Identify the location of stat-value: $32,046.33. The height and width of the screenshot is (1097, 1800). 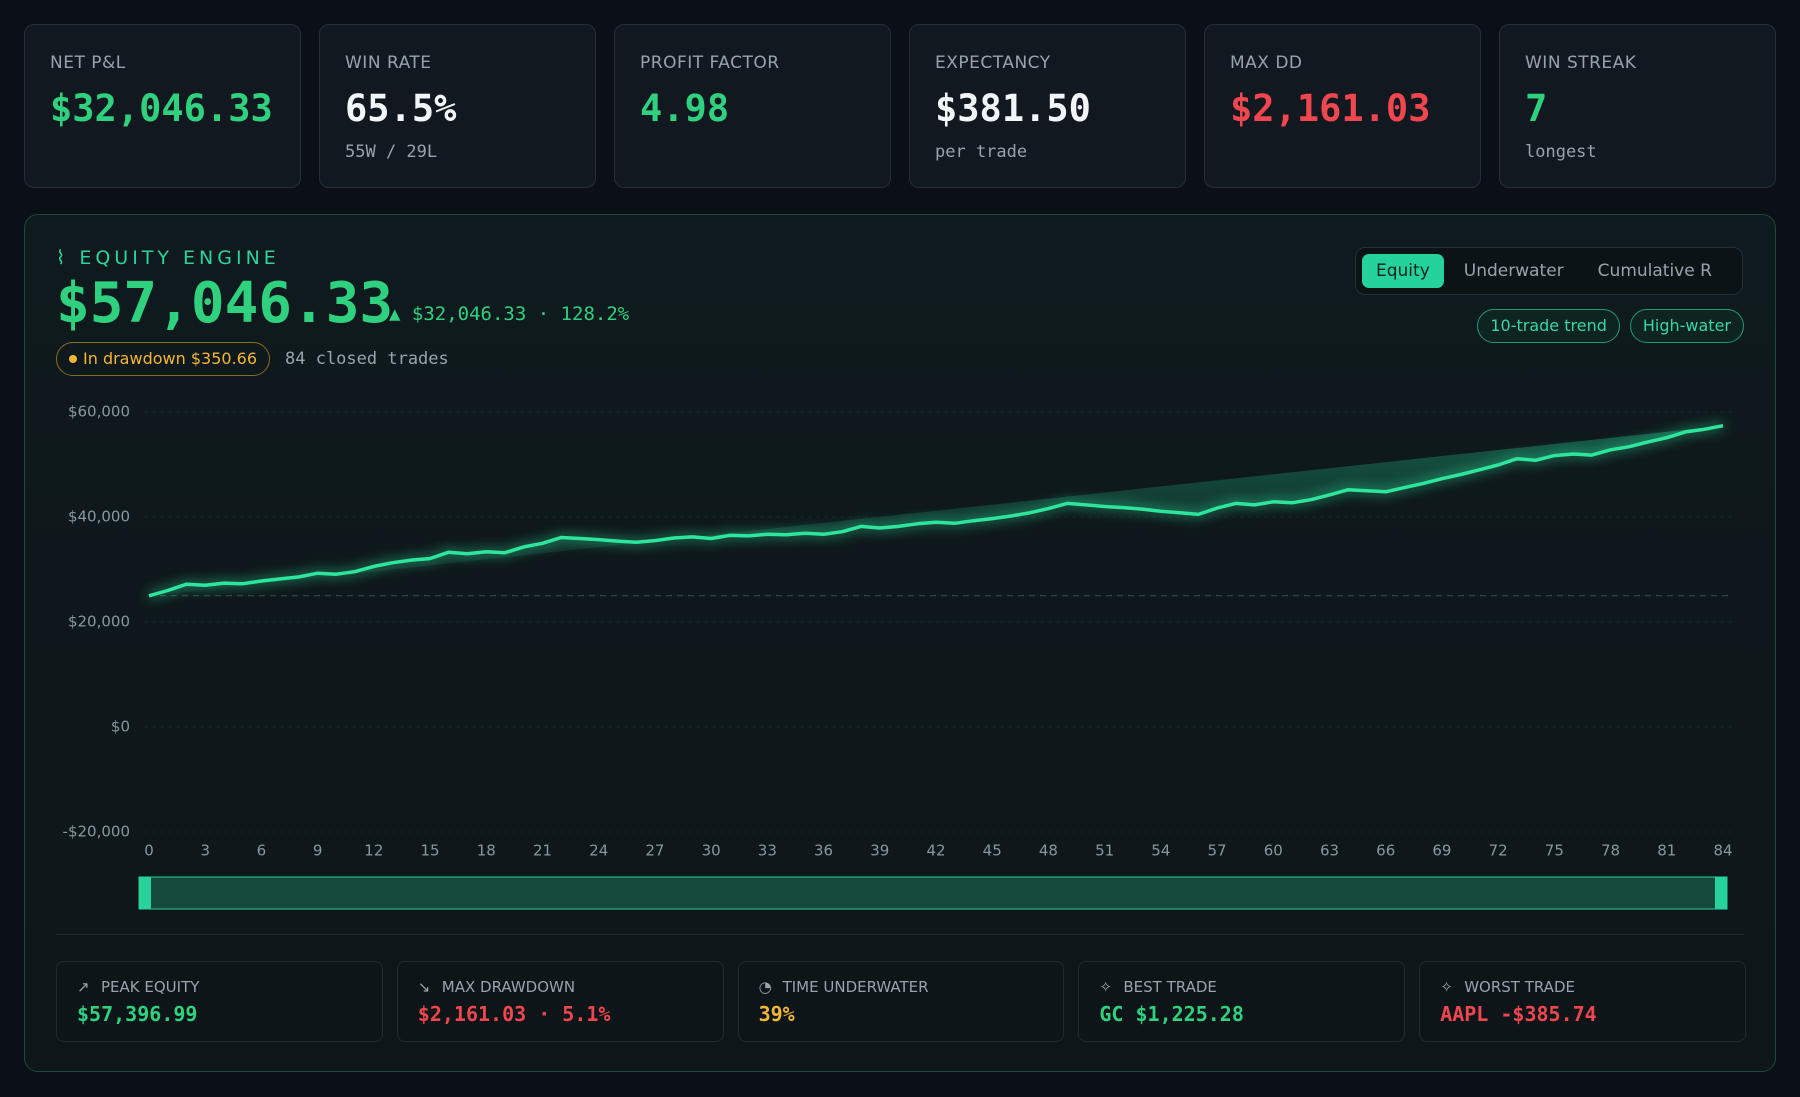
(161, 108).